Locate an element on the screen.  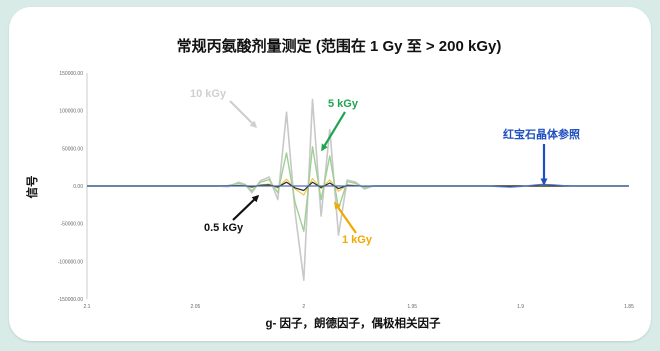
x-tick-label: 2 is located at coordinates (303, 307).